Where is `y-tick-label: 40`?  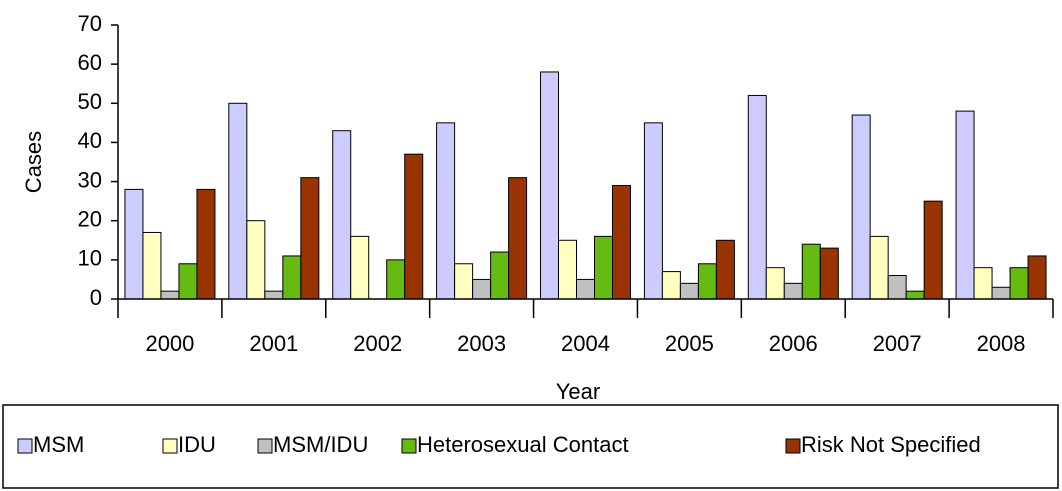
y-tick-label: 40 is located at coordinates (90, 140).